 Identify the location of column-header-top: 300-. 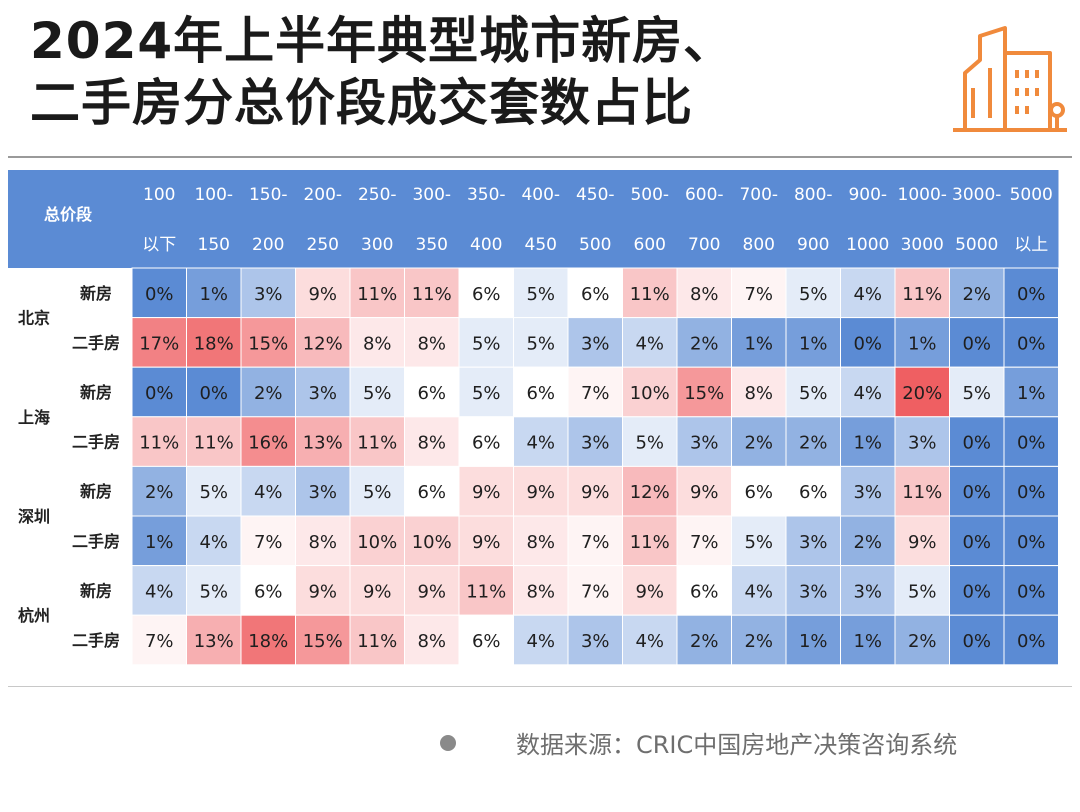
(431, 195).